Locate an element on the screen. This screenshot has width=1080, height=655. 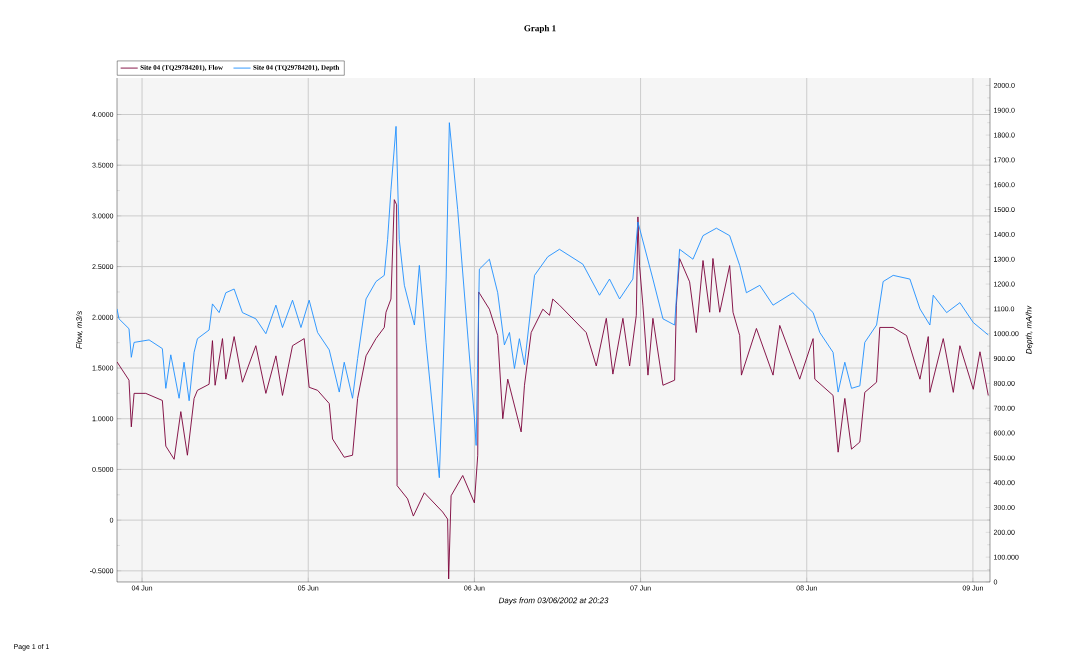
y2-axis-title: Depth, mA/hv is located at coordinates (1029, 329).